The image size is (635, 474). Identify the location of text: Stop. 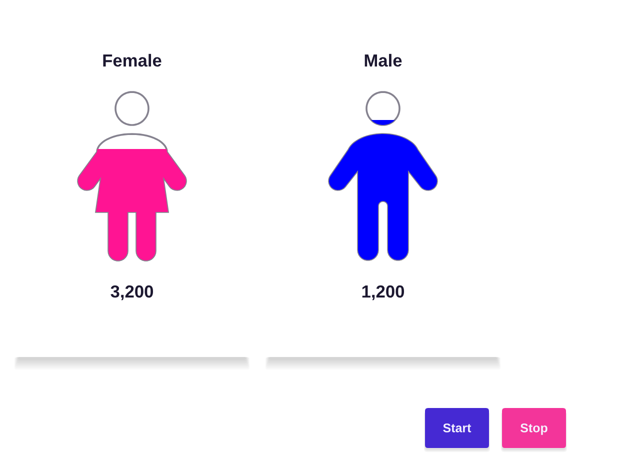
(534, 429).